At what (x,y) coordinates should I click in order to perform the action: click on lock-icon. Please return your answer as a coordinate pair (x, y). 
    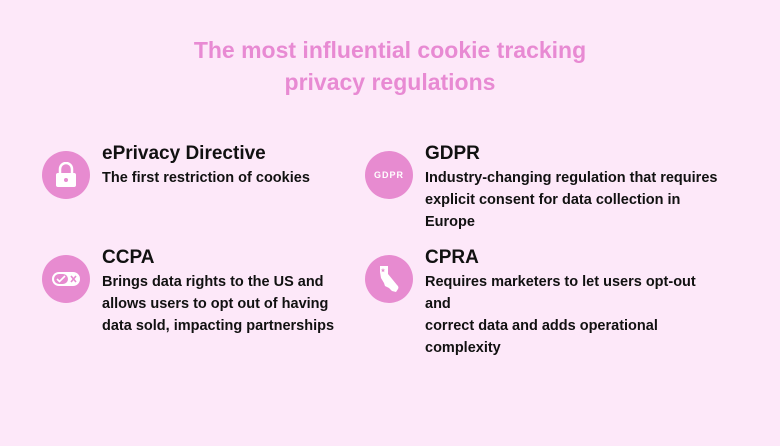
    Looking at the image, I should click on (66, 175).